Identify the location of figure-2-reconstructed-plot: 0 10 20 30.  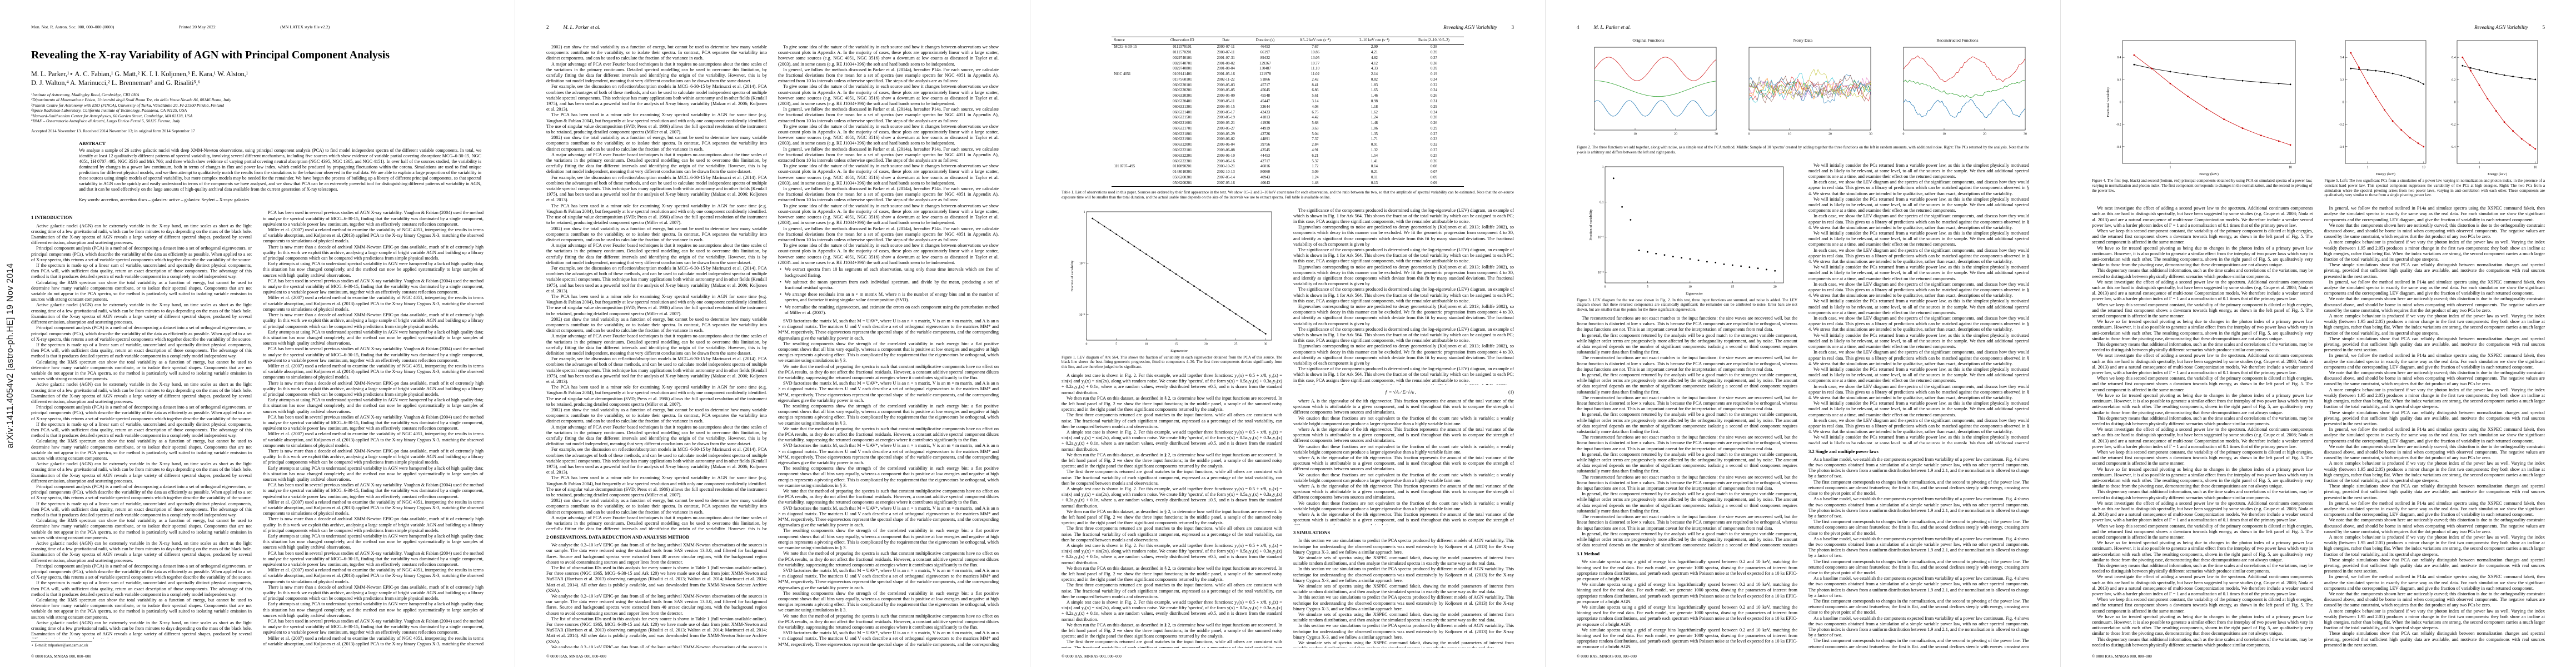
(1965, 91).